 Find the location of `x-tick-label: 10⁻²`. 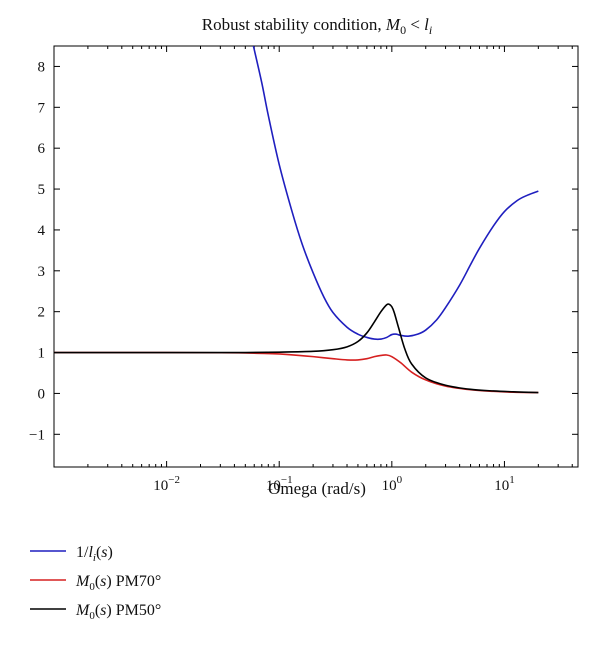

x-tick-label: 10⁻² is located at coordinates (166, 484).